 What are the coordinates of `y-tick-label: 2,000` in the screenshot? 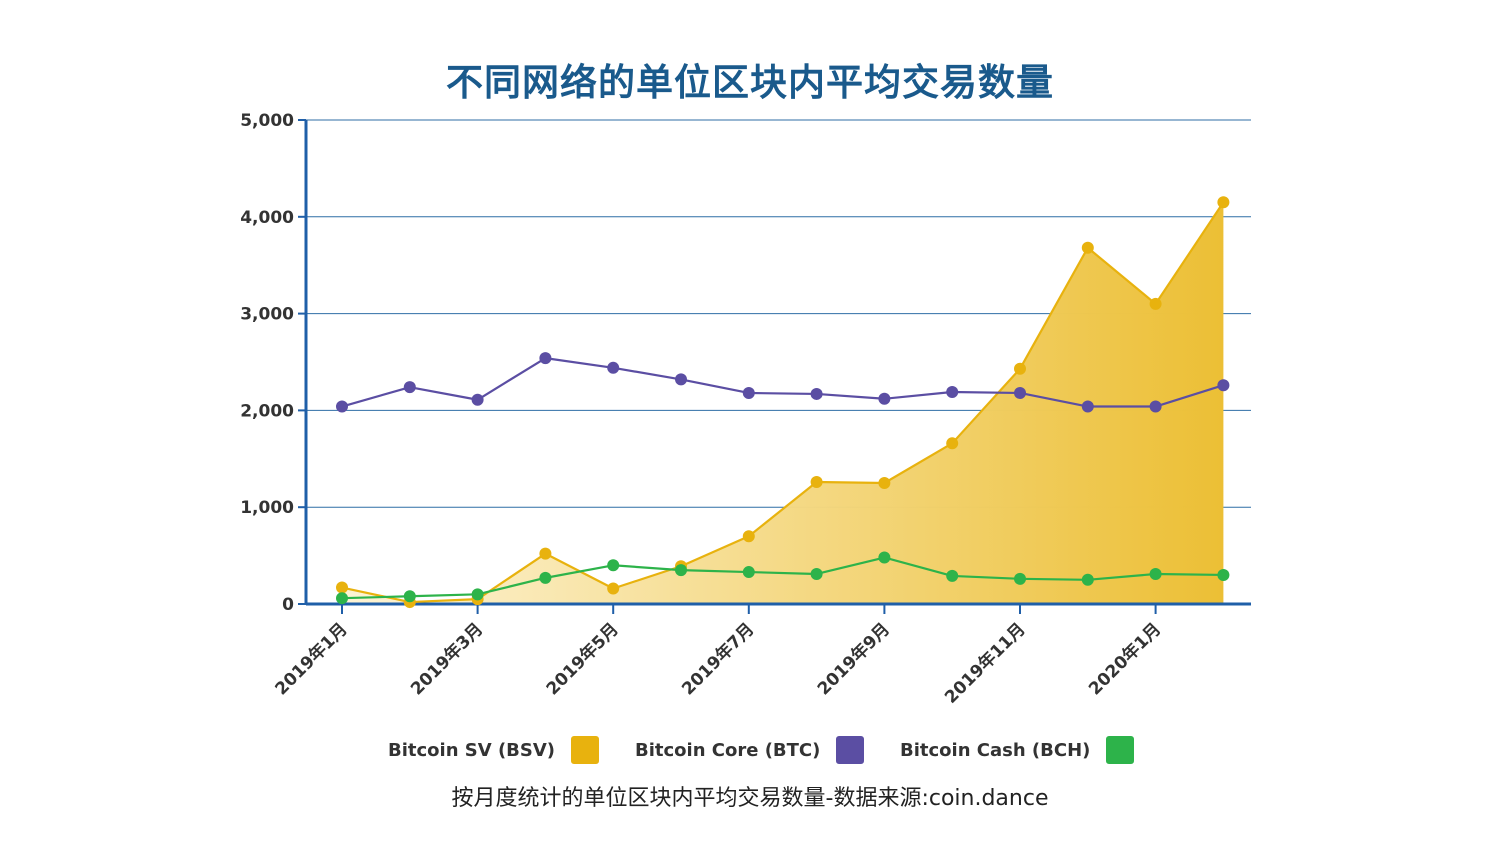 It's located at (267, 411).